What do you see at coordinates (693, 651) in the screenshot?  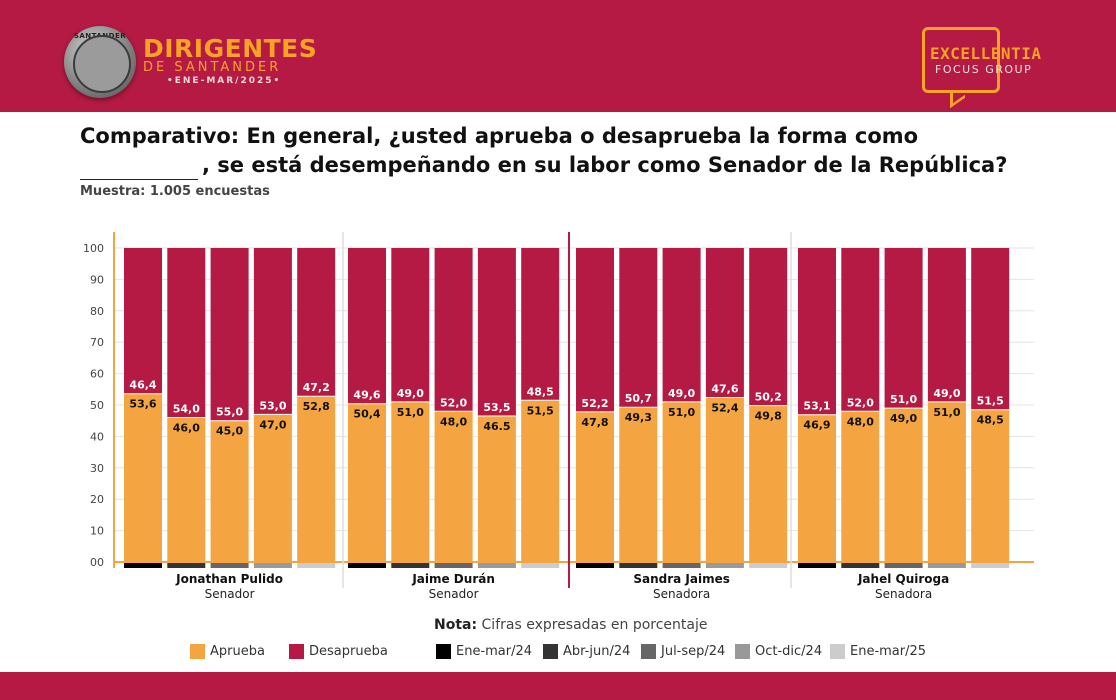 I see `legend-period-3-label: Jul-sep/24` at bounding box center [693, 651].